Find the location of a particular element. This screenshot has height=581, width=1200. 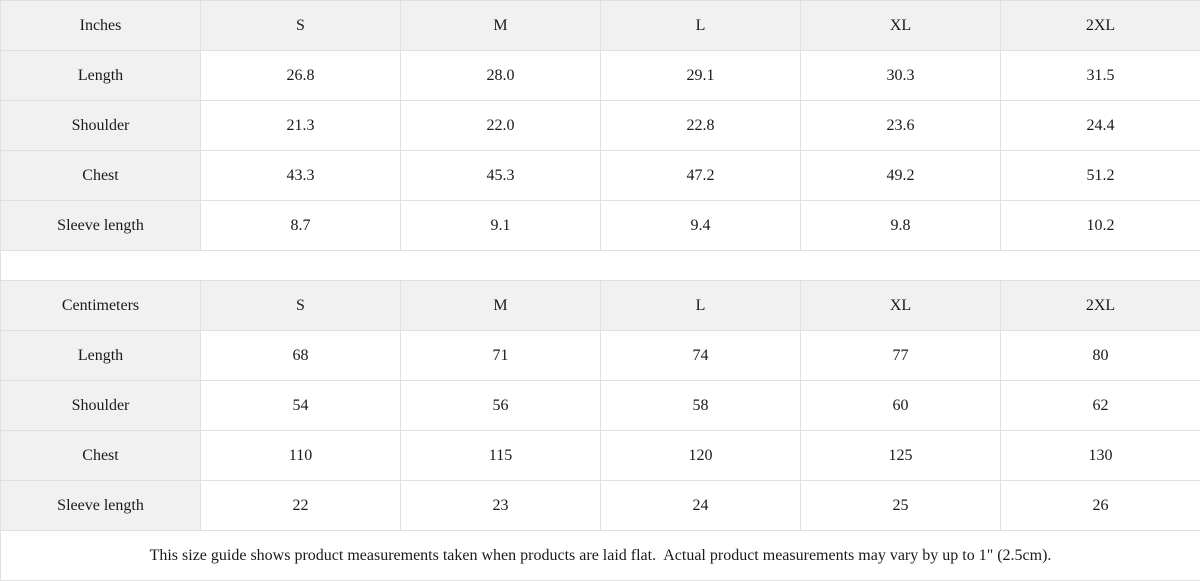

value-cell: 10.2 is located at coordinates (1100, 226).